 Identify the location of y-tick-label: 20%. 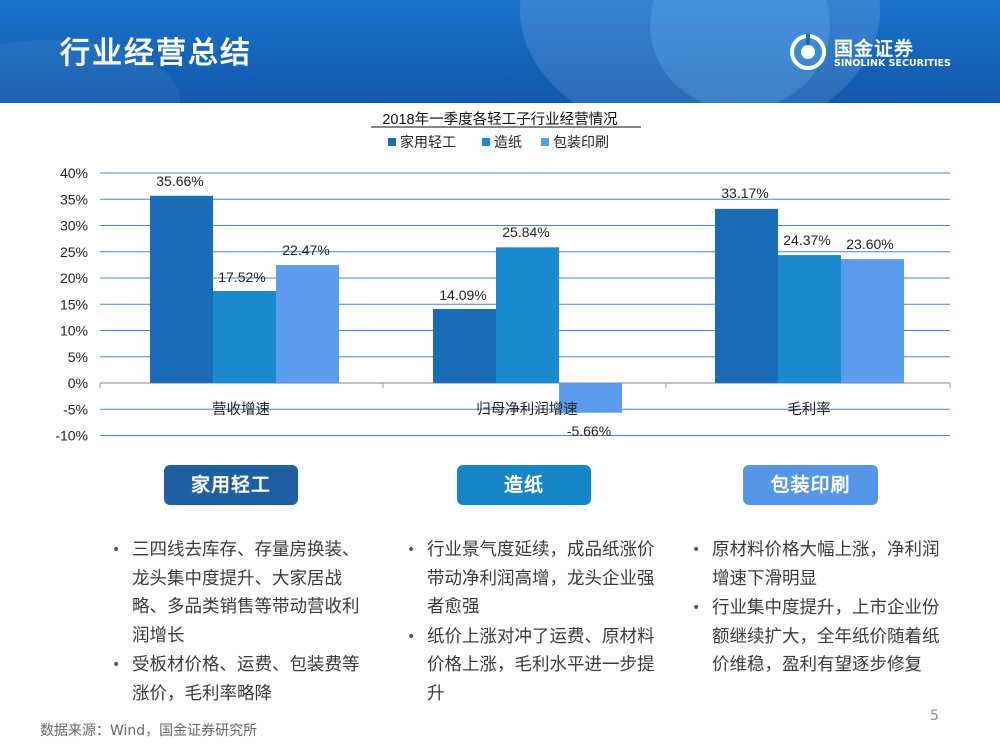
(74, 278).